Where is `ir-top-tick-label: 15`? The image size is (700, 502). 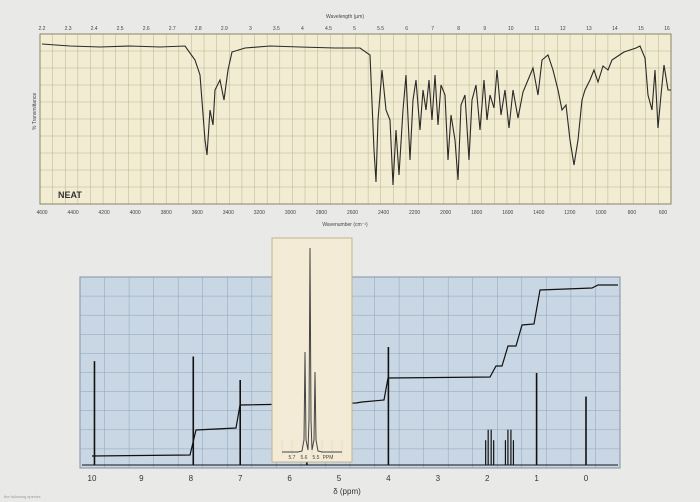
ir-top-tick-label: 15 is located at coordinates (641, 29).